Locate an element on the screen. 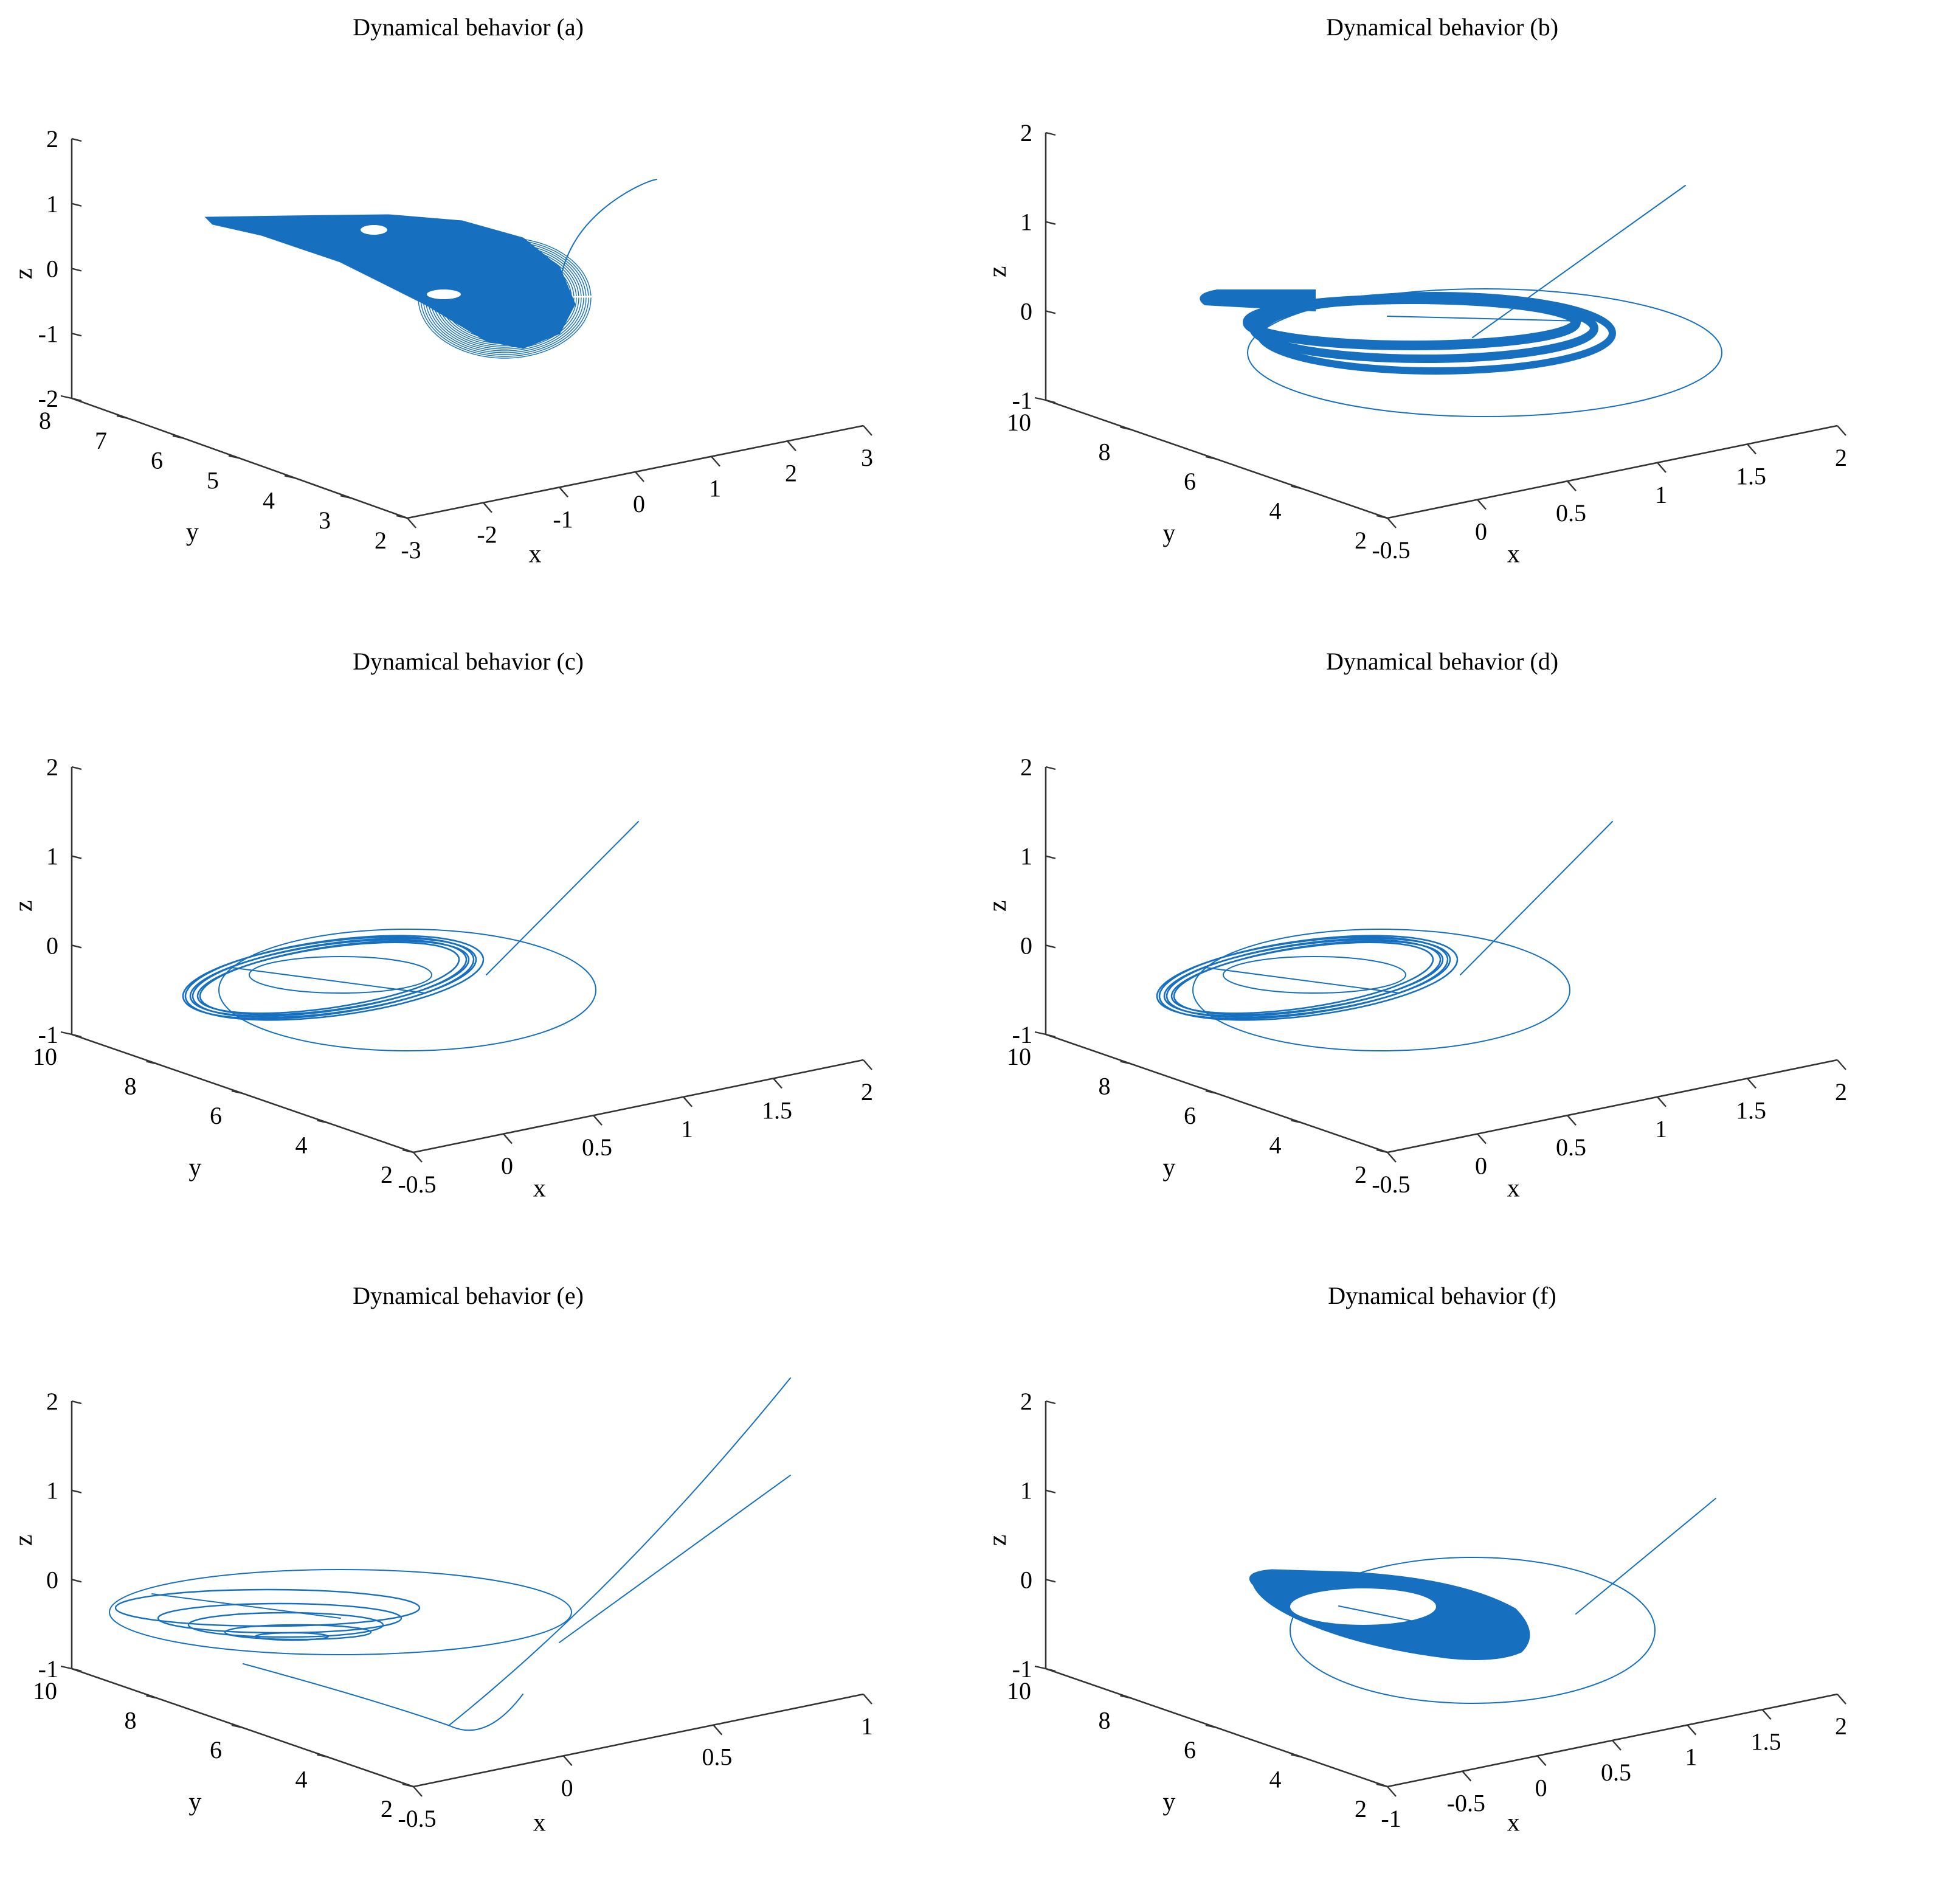 Image resolution: width=1948 pixels, height=1904 pixels. x-tick-label: 1.5 is located at coordinates (777, 1110).